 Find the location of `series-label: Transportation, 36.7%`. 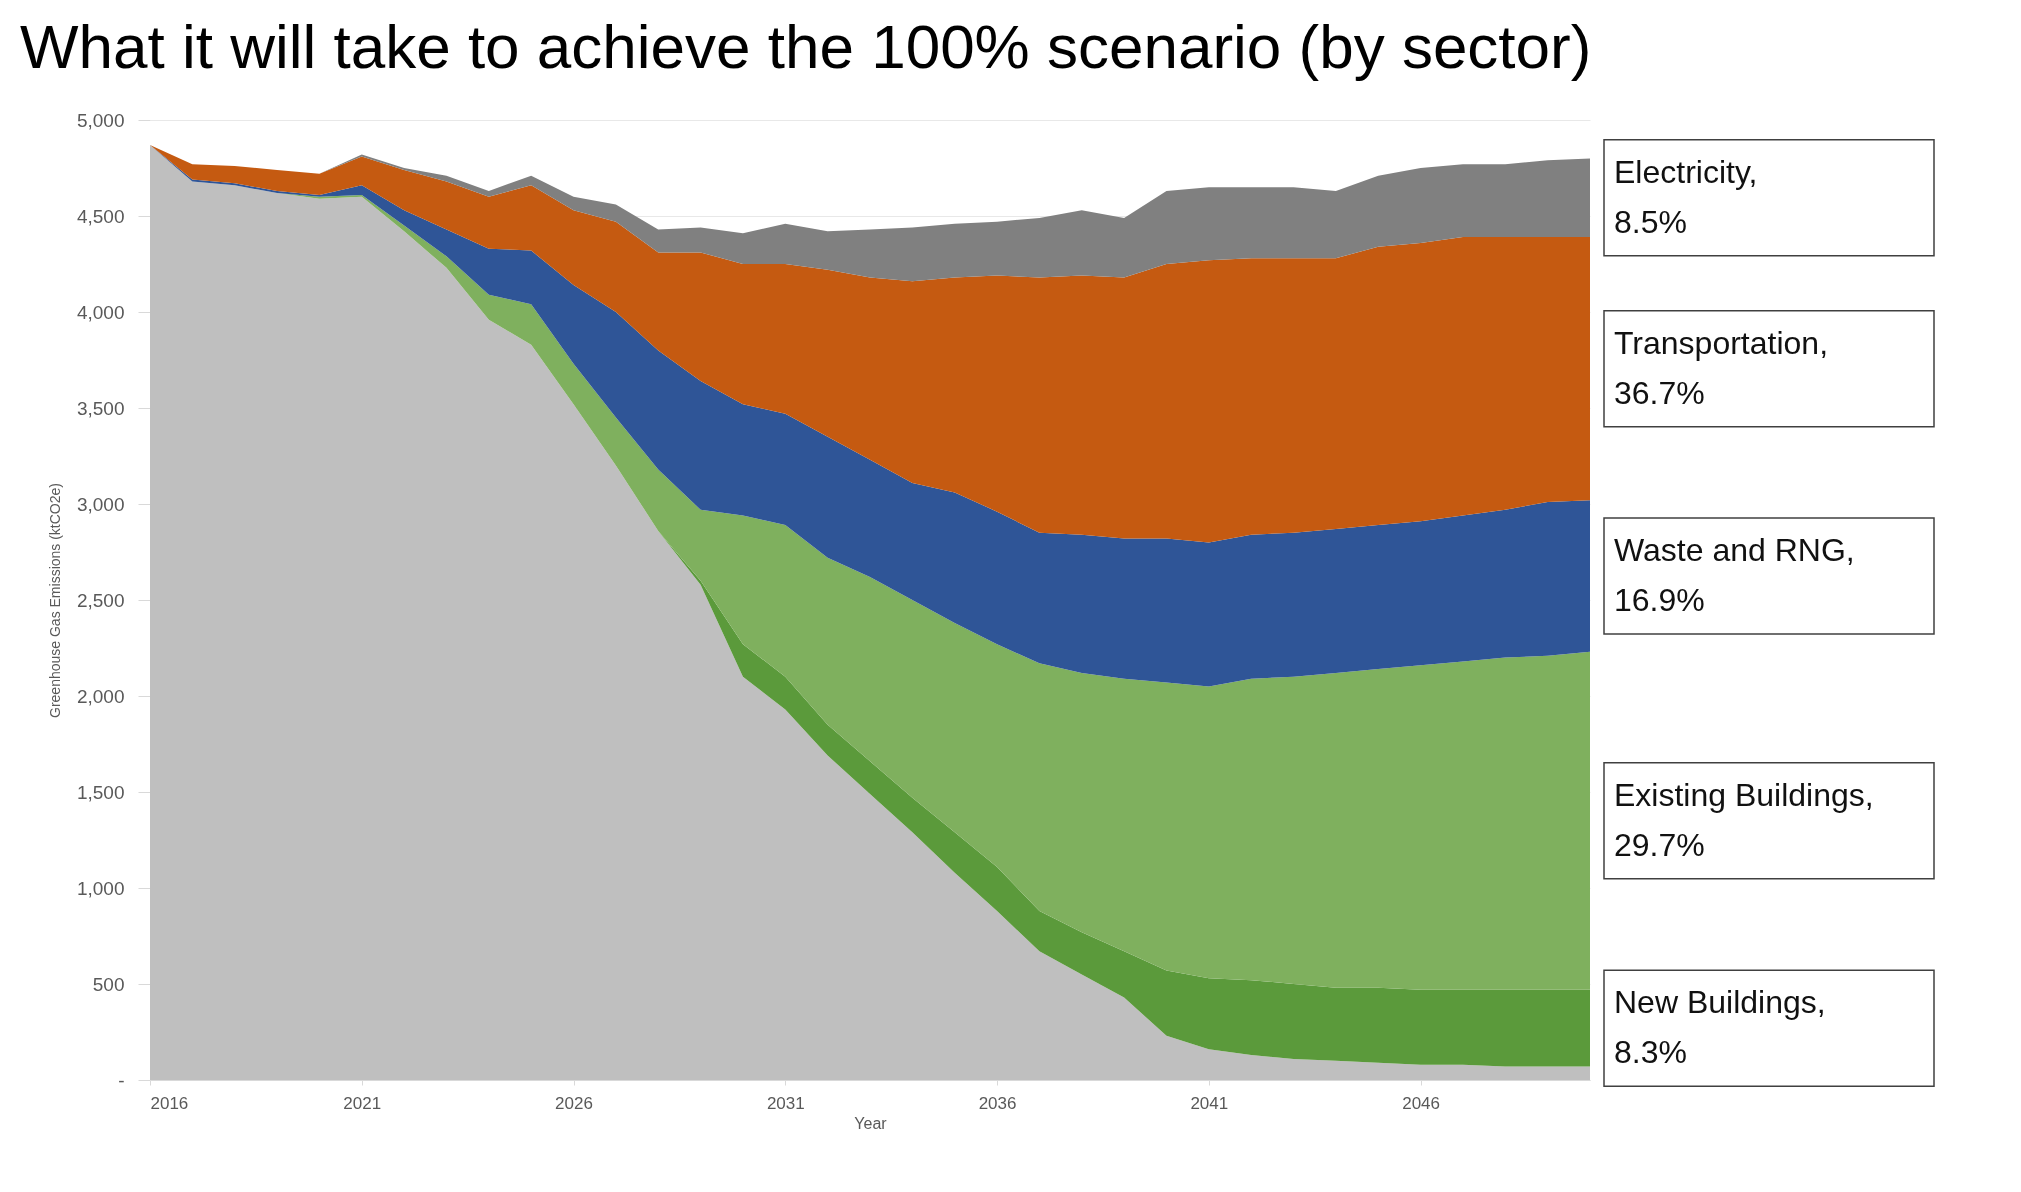

series-label: Transportation, 36.7% is located at coordinates (1721, 367).